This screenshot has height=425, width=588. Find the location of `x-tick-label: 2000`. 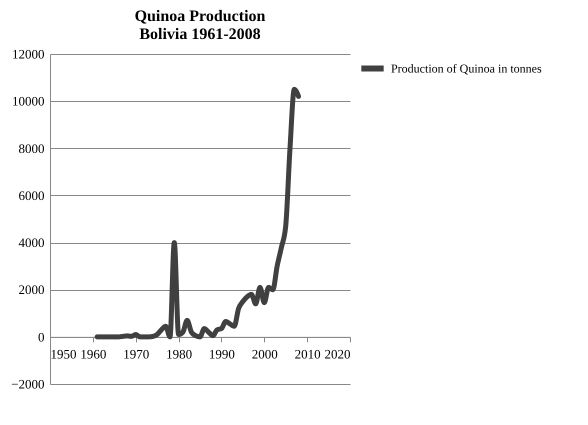

x-tick-label: 2000 is located at coordinates (265, 354).